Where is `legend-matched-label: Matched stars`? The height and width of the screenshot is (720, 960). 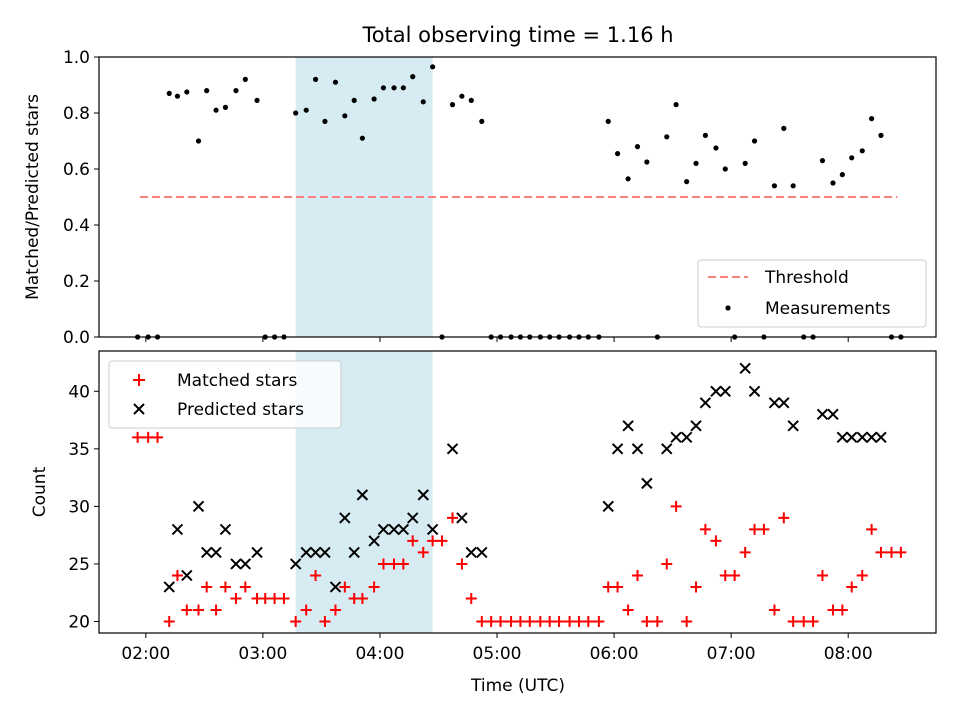 legend-matched-label: Matched stars is located at coordinates (237, 381).